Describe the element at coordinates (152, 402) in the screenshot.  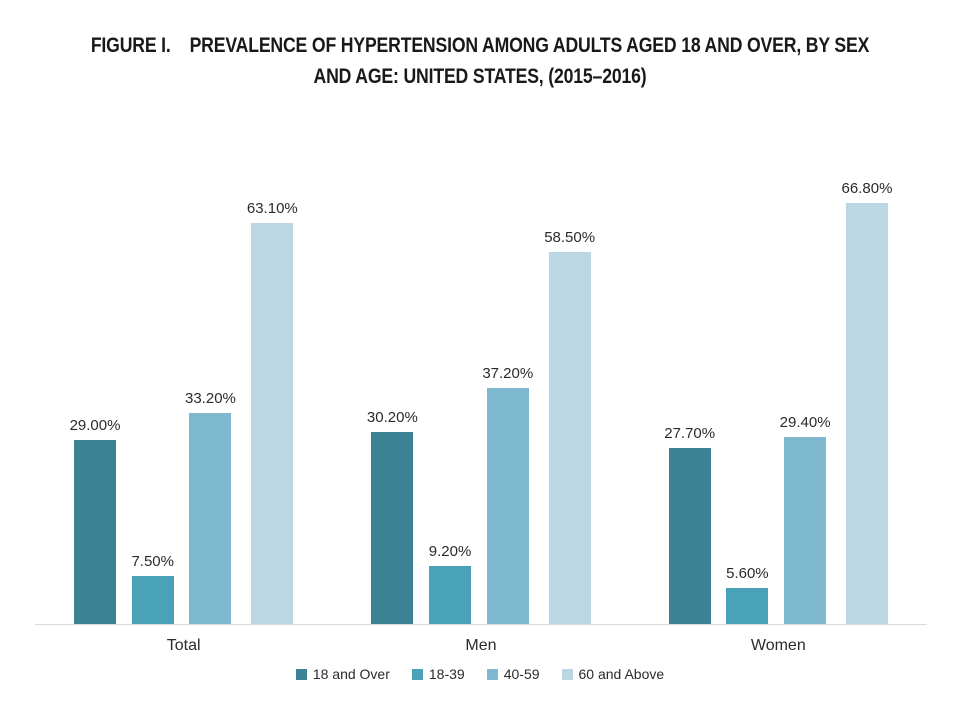
I see `bar-wrap: 7.50%` at that location.